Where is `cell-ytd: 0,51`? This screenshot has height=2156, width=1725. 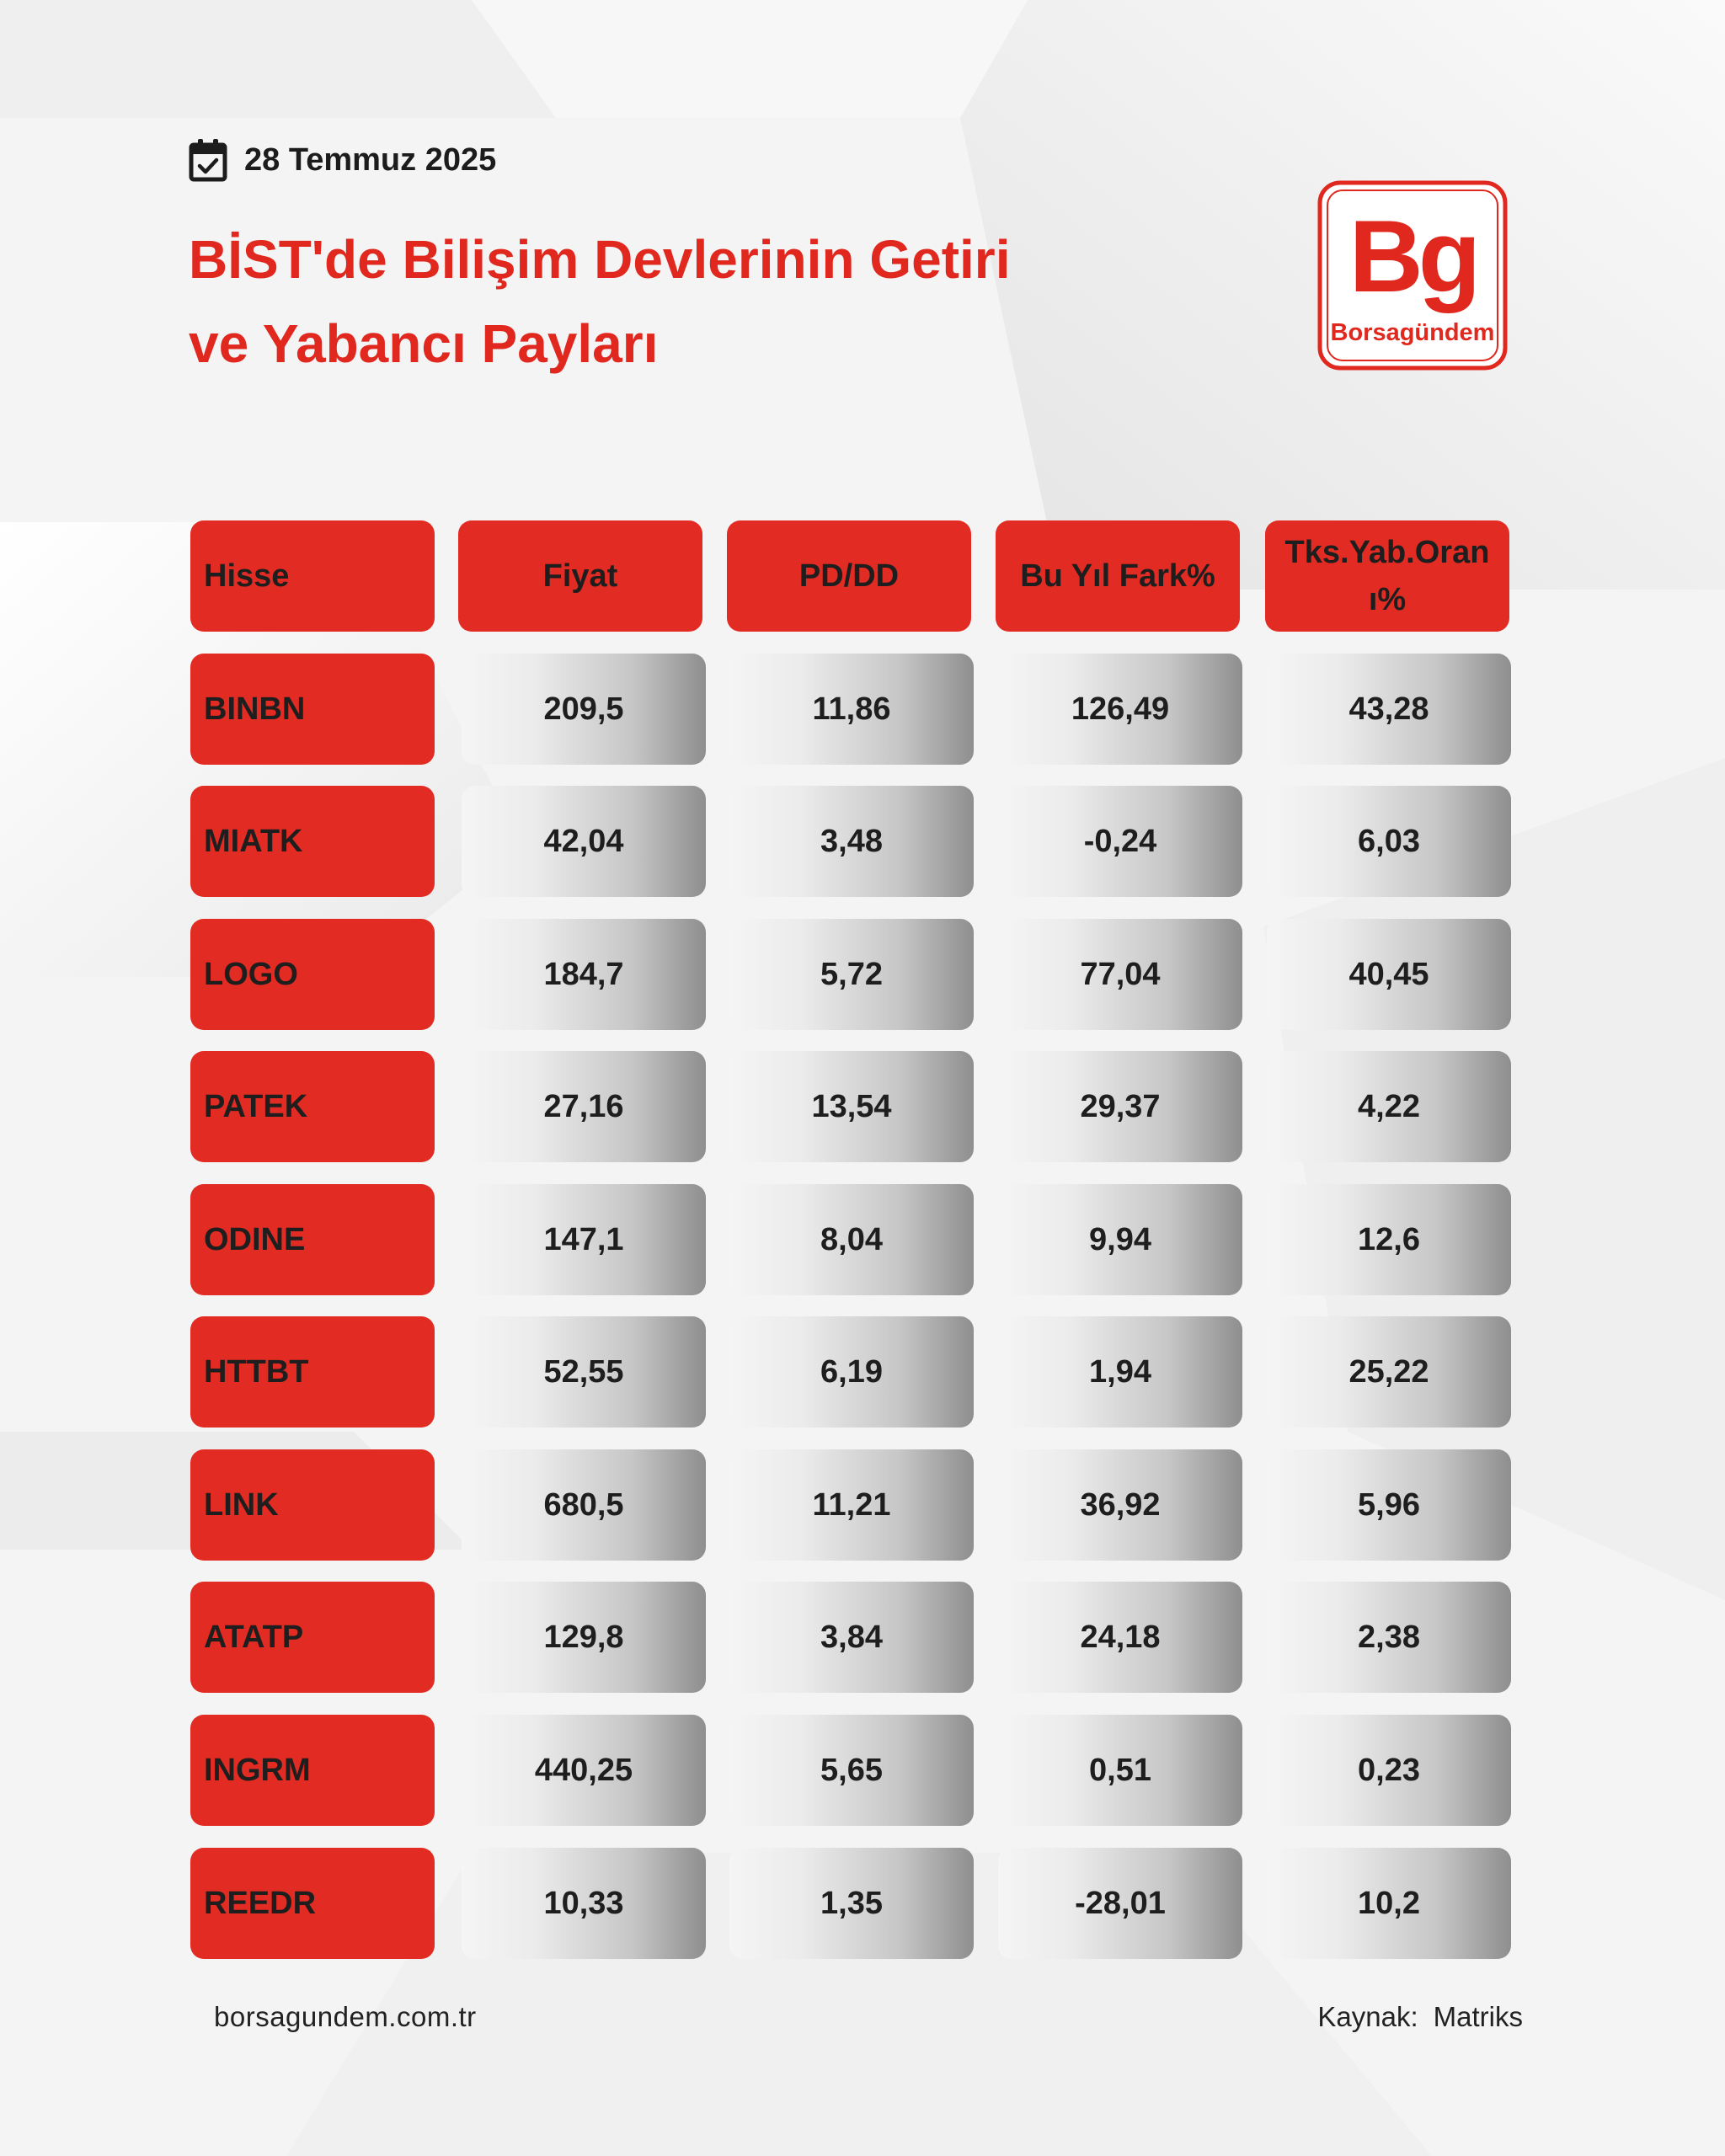
cell-ytd: 0,51 is located at coordinates (1120, 1771).